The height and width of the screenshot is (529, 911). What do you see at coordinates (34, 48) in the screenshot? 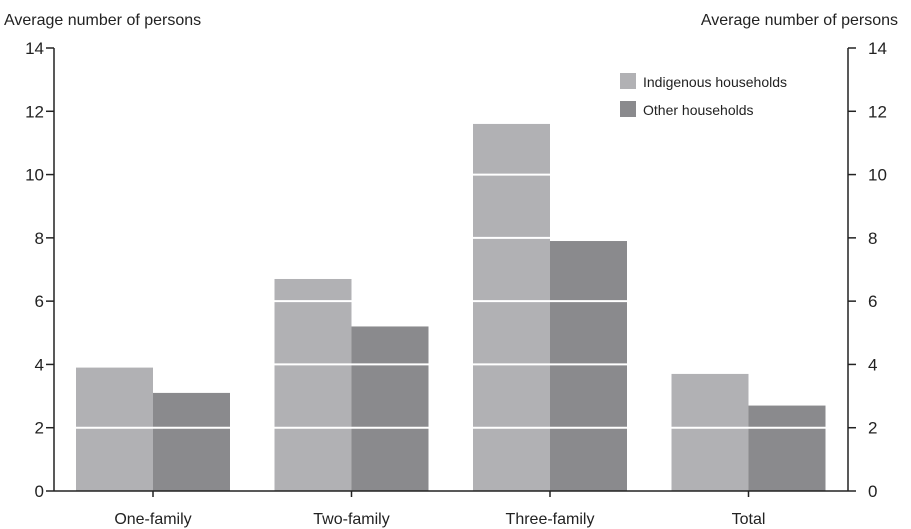
I see `left-tick-label: 14` at bounding box center [34, 48].